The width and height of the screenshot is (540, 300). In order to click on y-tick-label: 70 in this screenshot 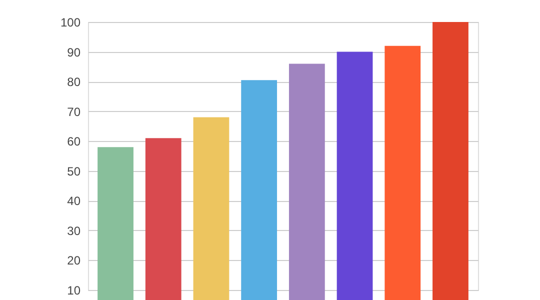, I will do `click(74, 111)`.